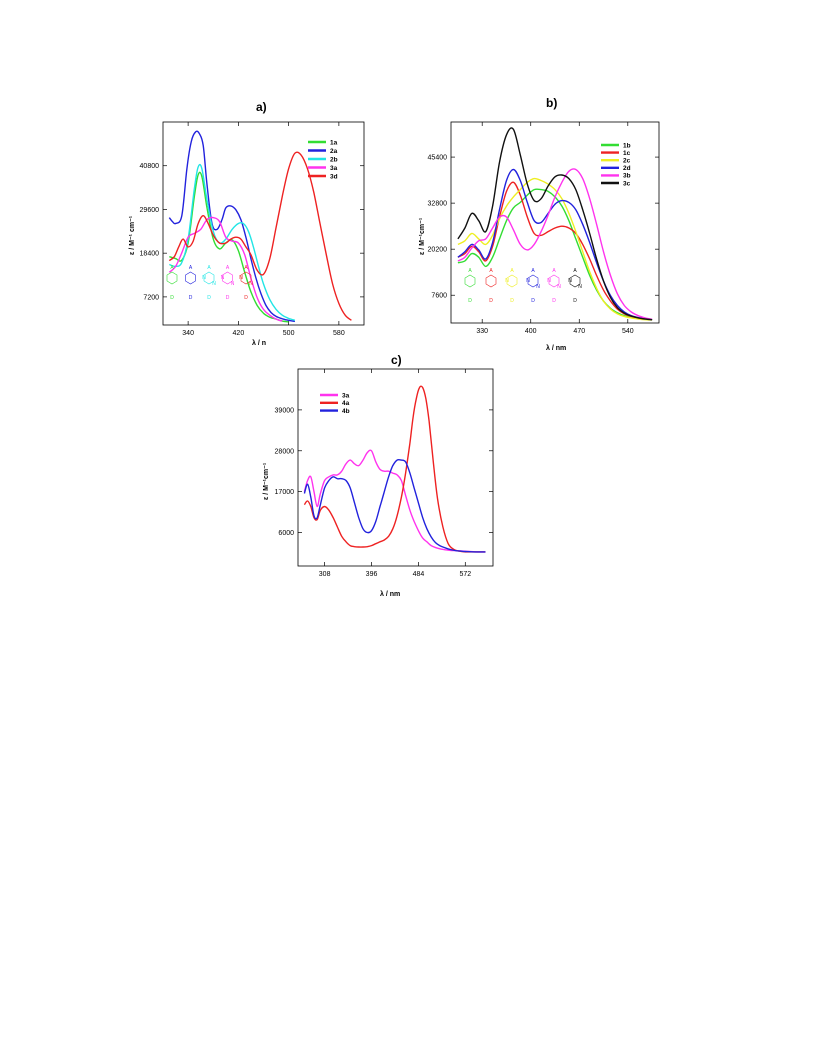 The width and height of the screenshot is (816, 1056). What do you see at coordinates (482, 331) in the screenshot?
I see `x-tick-label: 330` at bounding box center [482, 331].